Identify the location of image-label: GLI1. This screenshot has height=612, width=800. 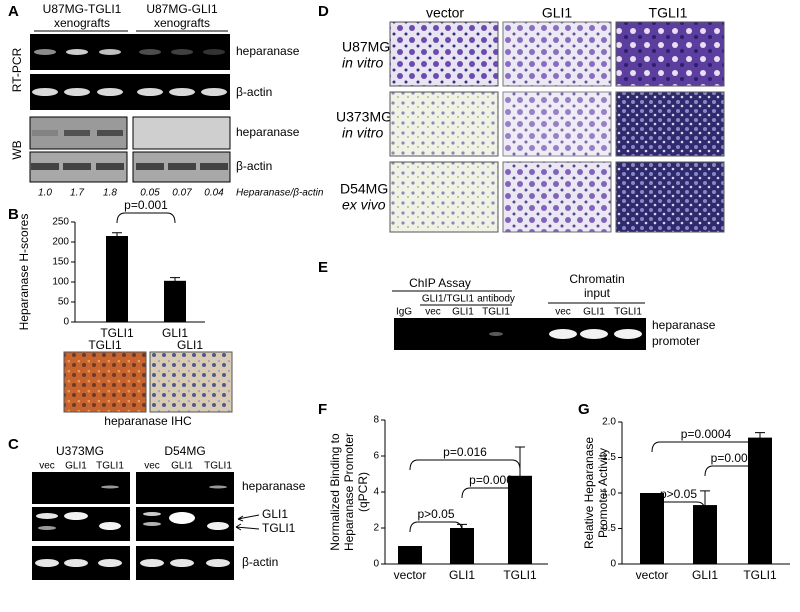
(190, 345).